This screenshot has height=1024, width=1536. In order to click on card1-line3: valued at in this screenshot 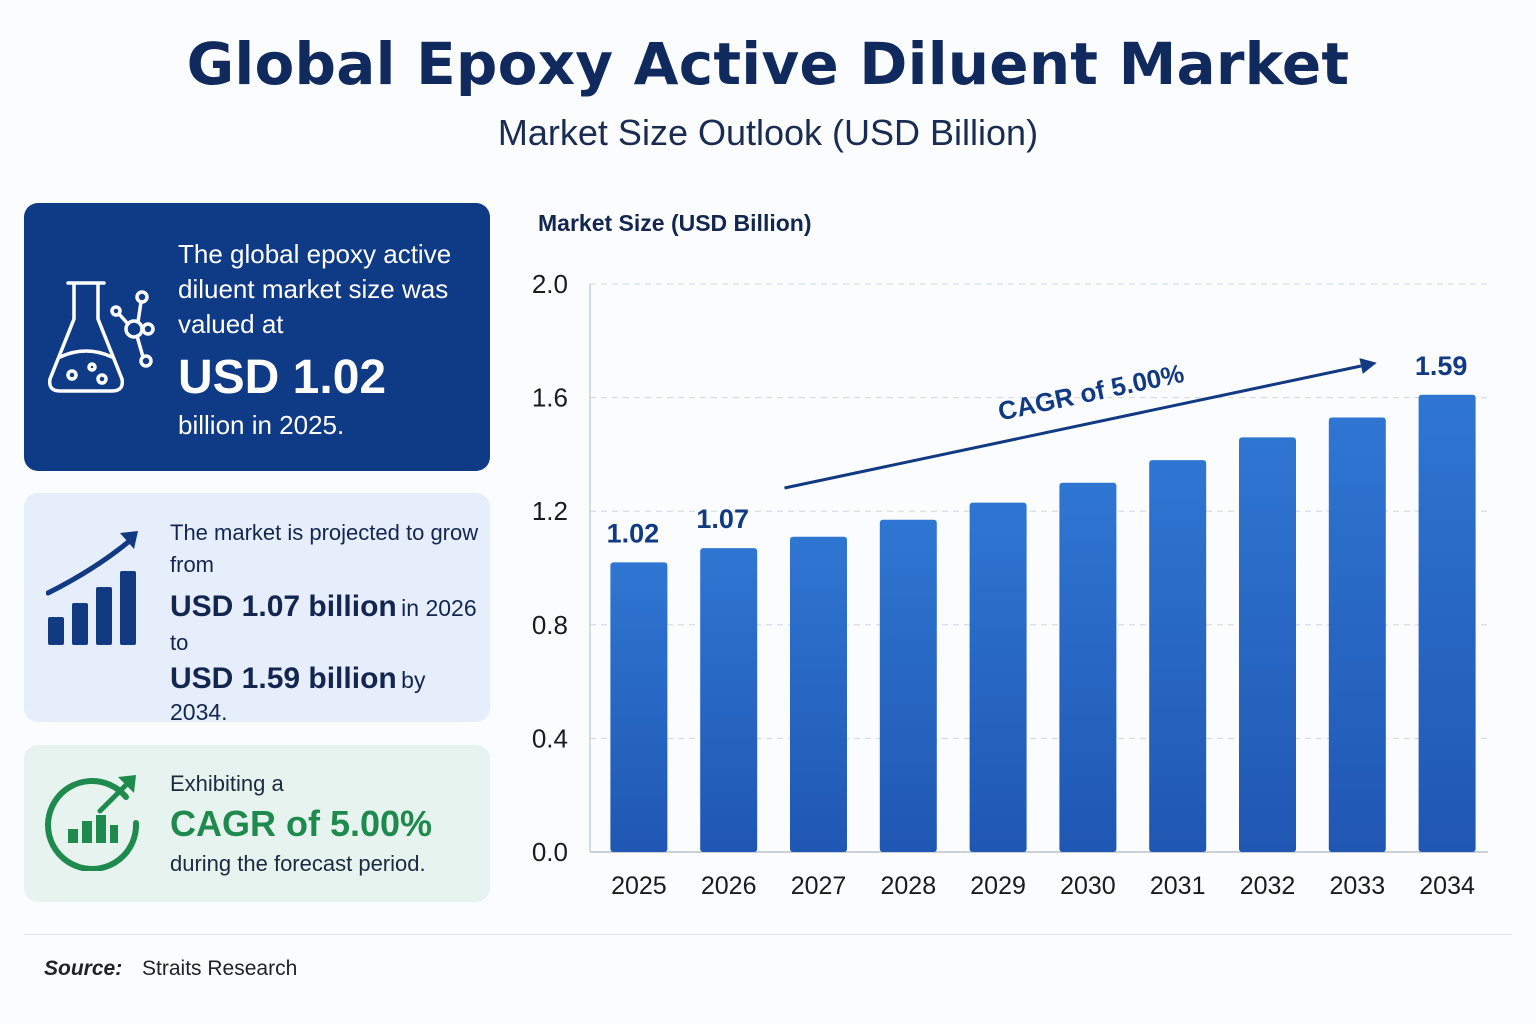, I will do `click(231, 324)`.